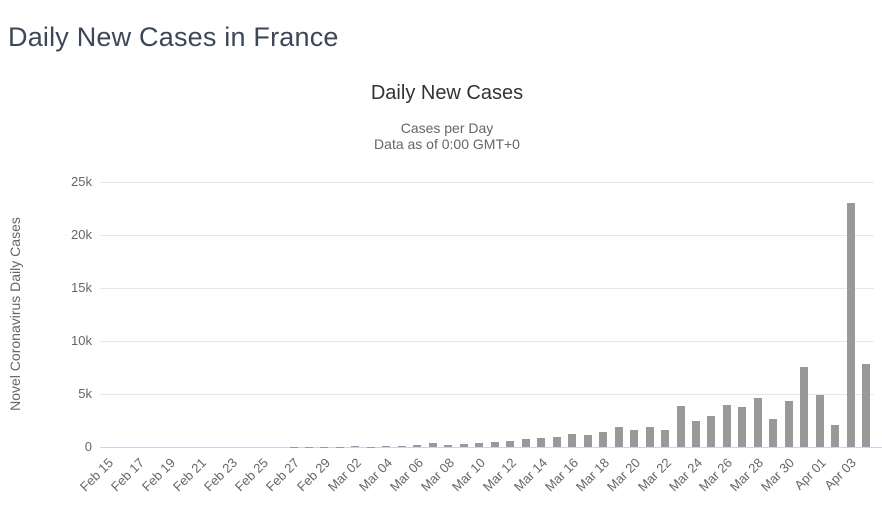  I want to click on chart-title: Daily New Cases, so click(447, 93).